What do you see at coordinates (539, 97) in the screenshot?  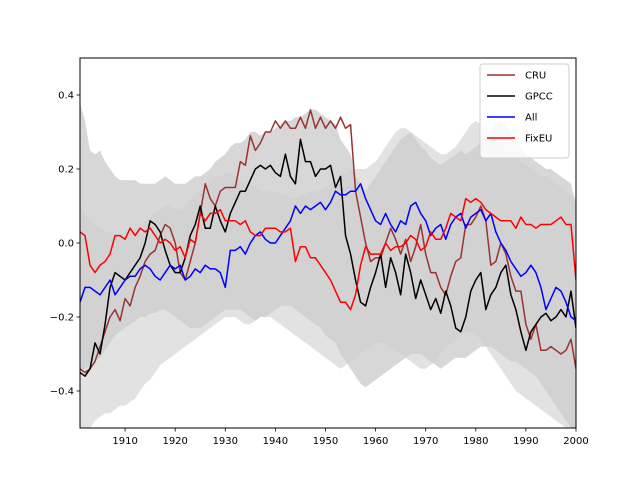 I see `legend-label-gpcc: GPCC` at bounding box center [539, 97].